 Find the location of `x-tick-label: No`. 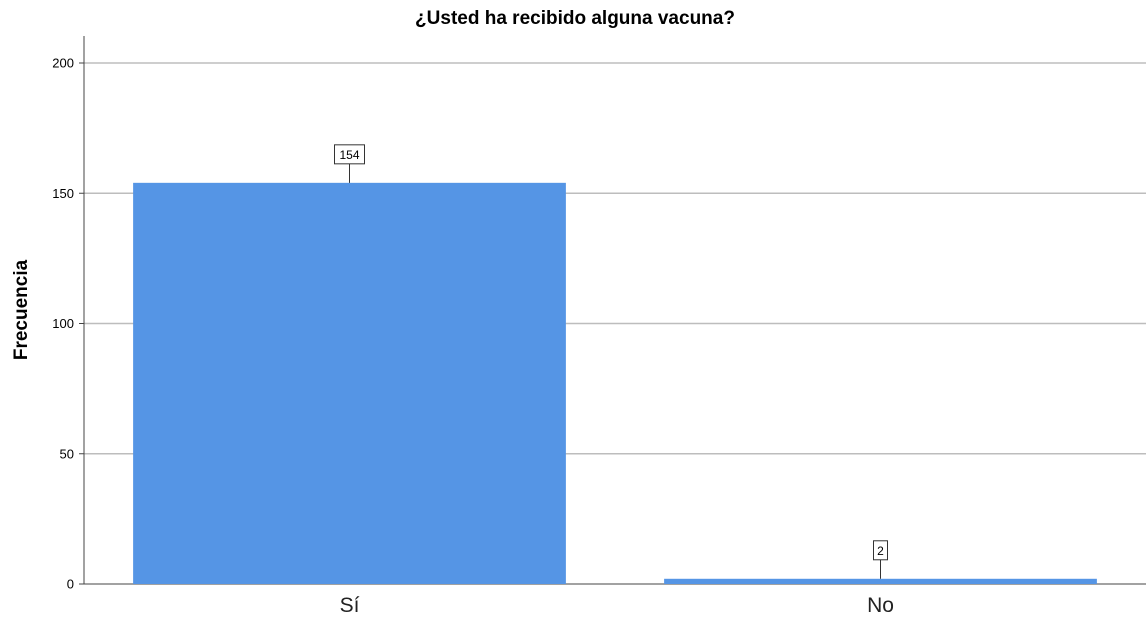

x-tick-label: No is located at coordinates (880, 605).